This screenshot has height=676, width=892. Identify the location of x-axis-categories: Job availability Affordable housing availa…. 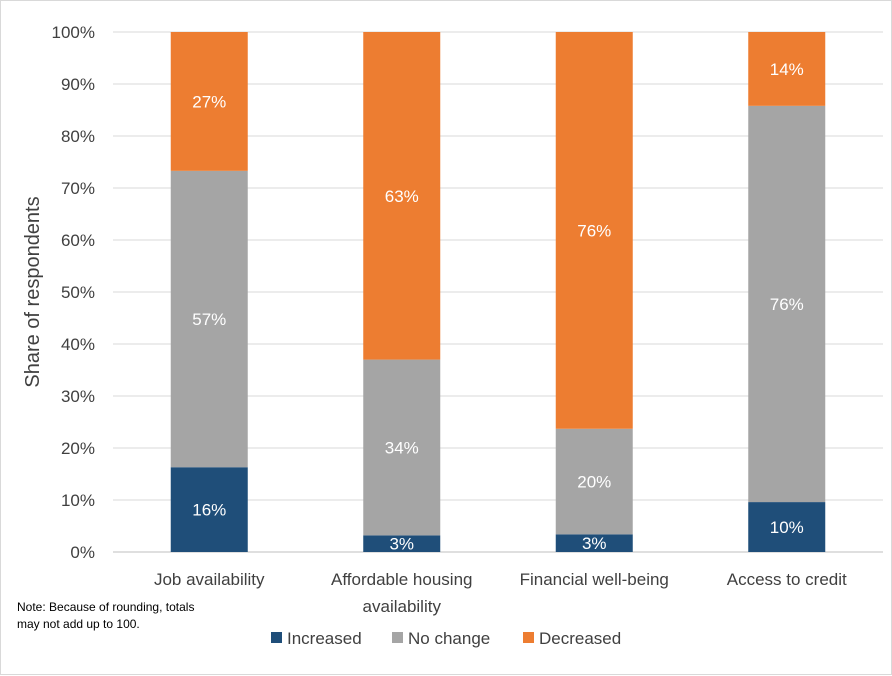
(500, 593).